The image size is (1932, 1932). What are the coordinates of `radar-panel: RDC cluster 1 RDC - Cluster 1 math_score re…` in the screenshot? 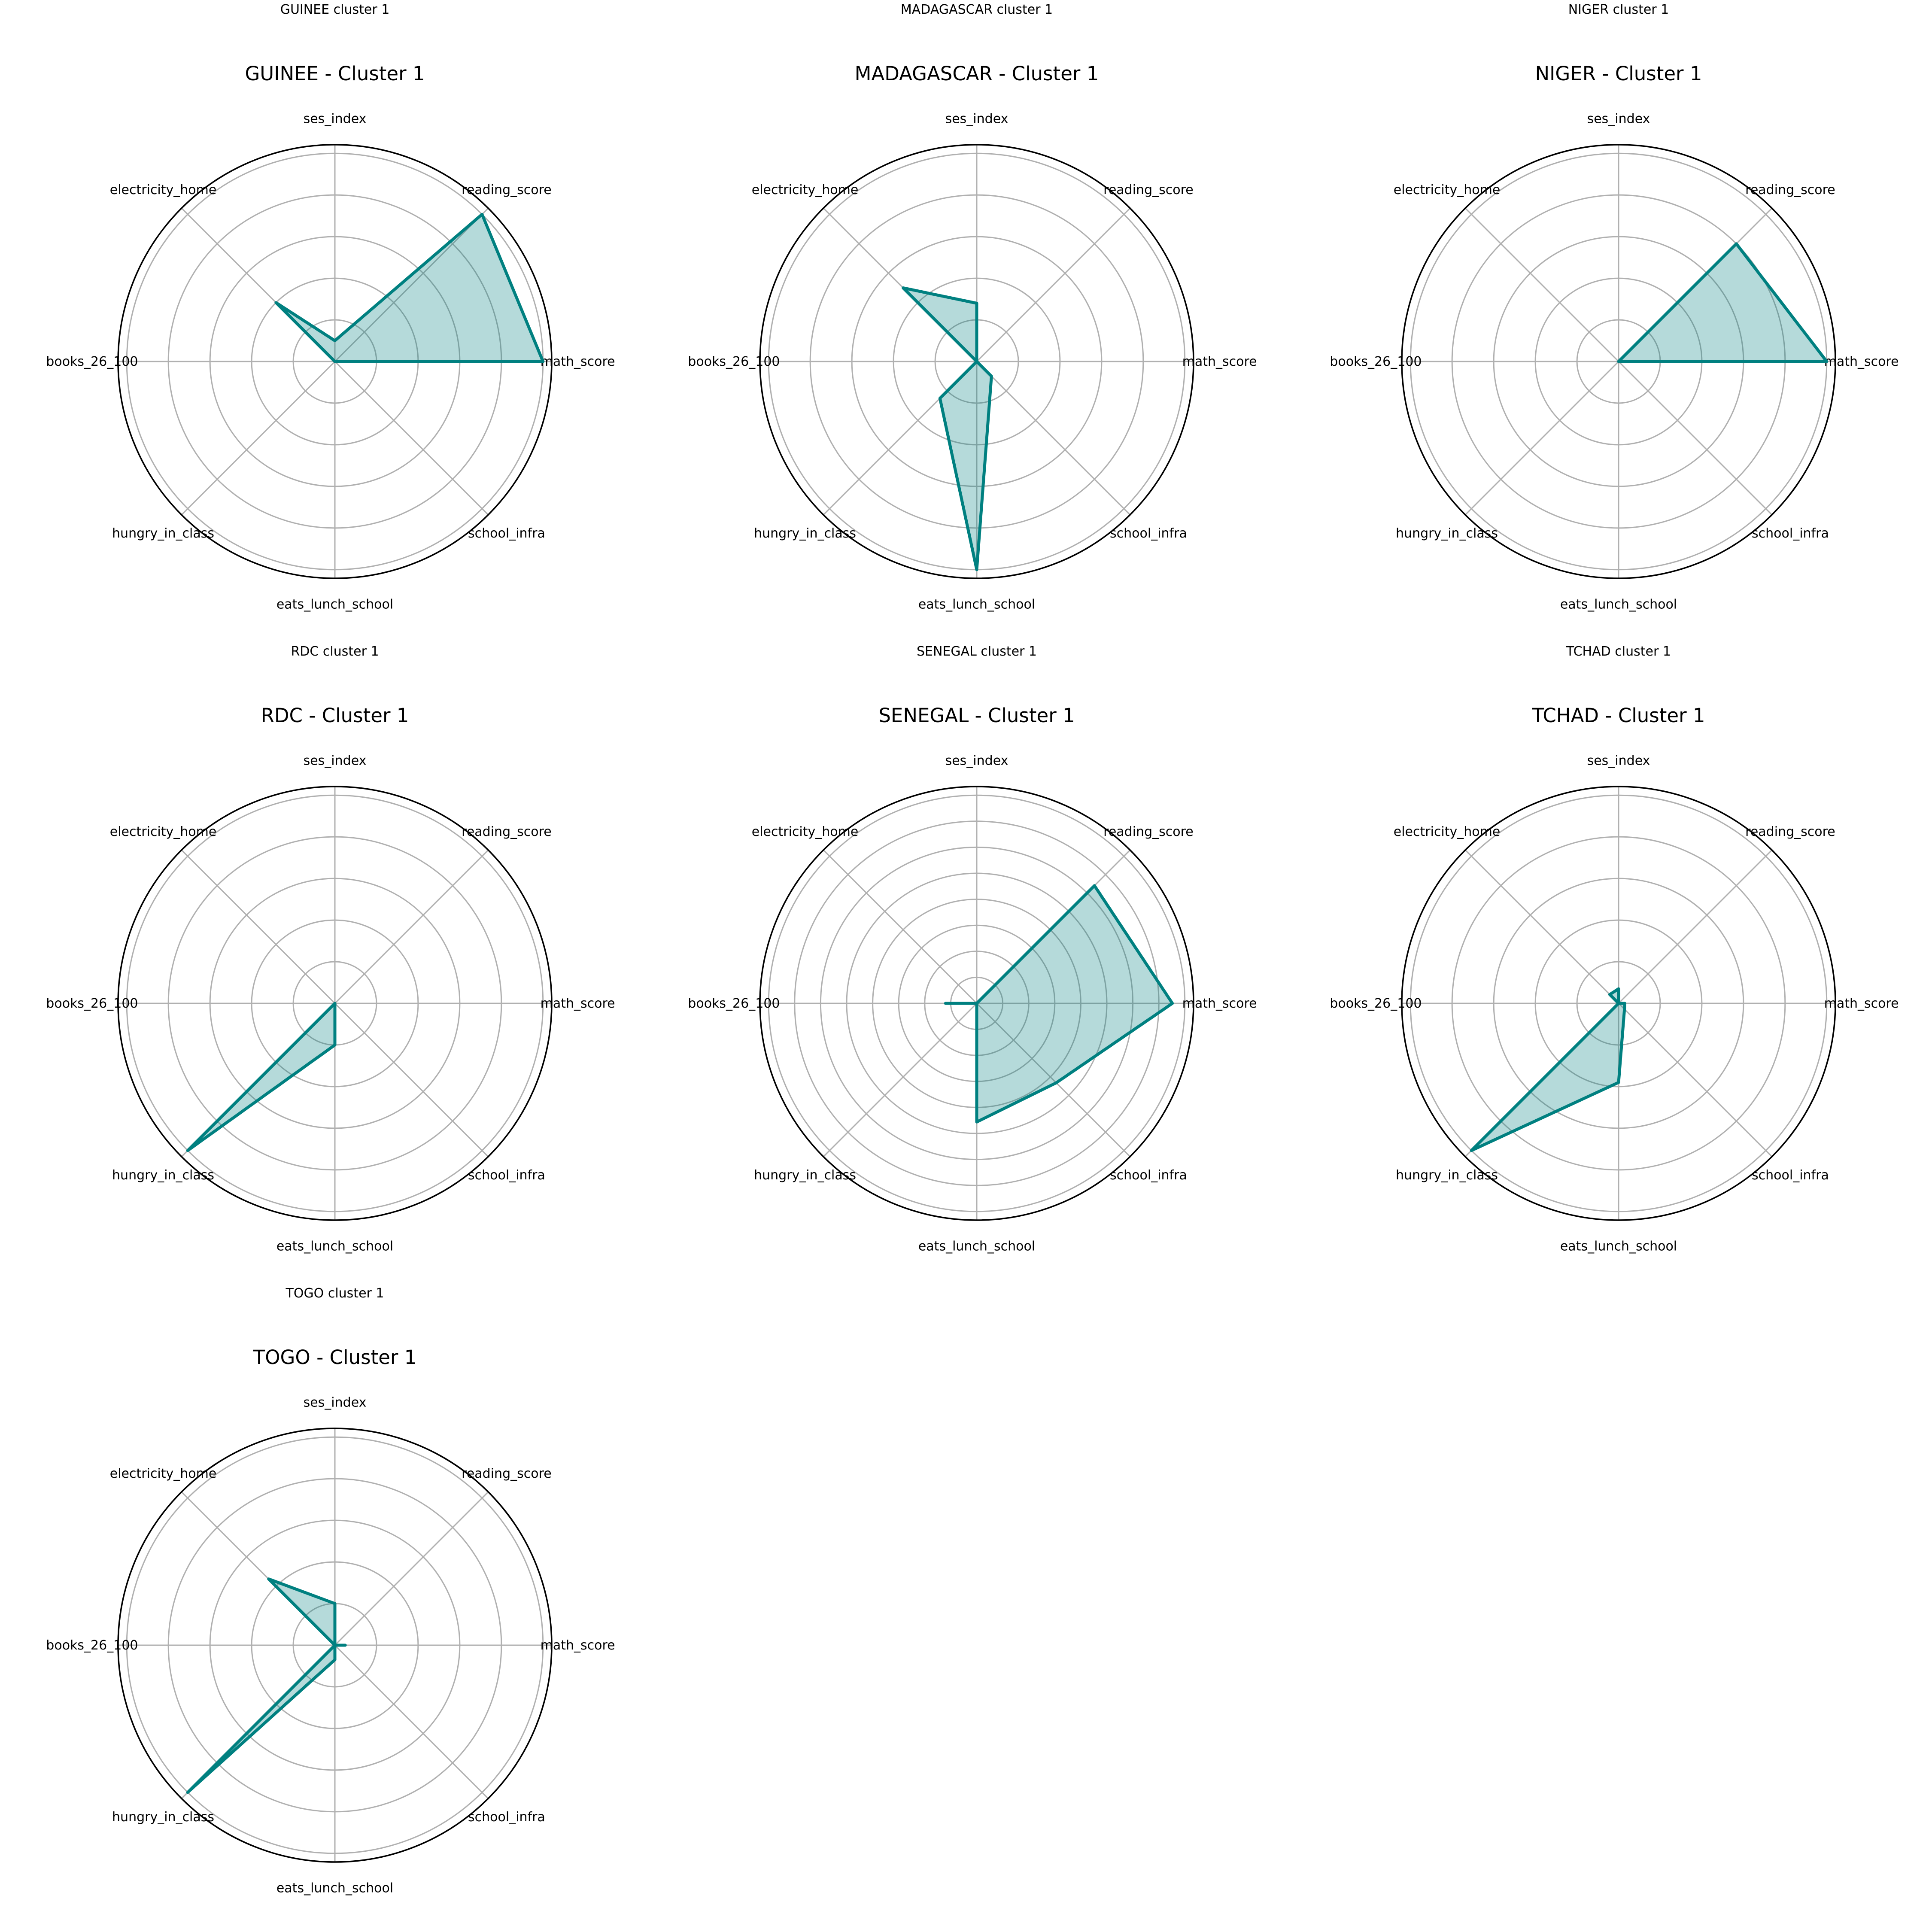 It's located at (330, 949).